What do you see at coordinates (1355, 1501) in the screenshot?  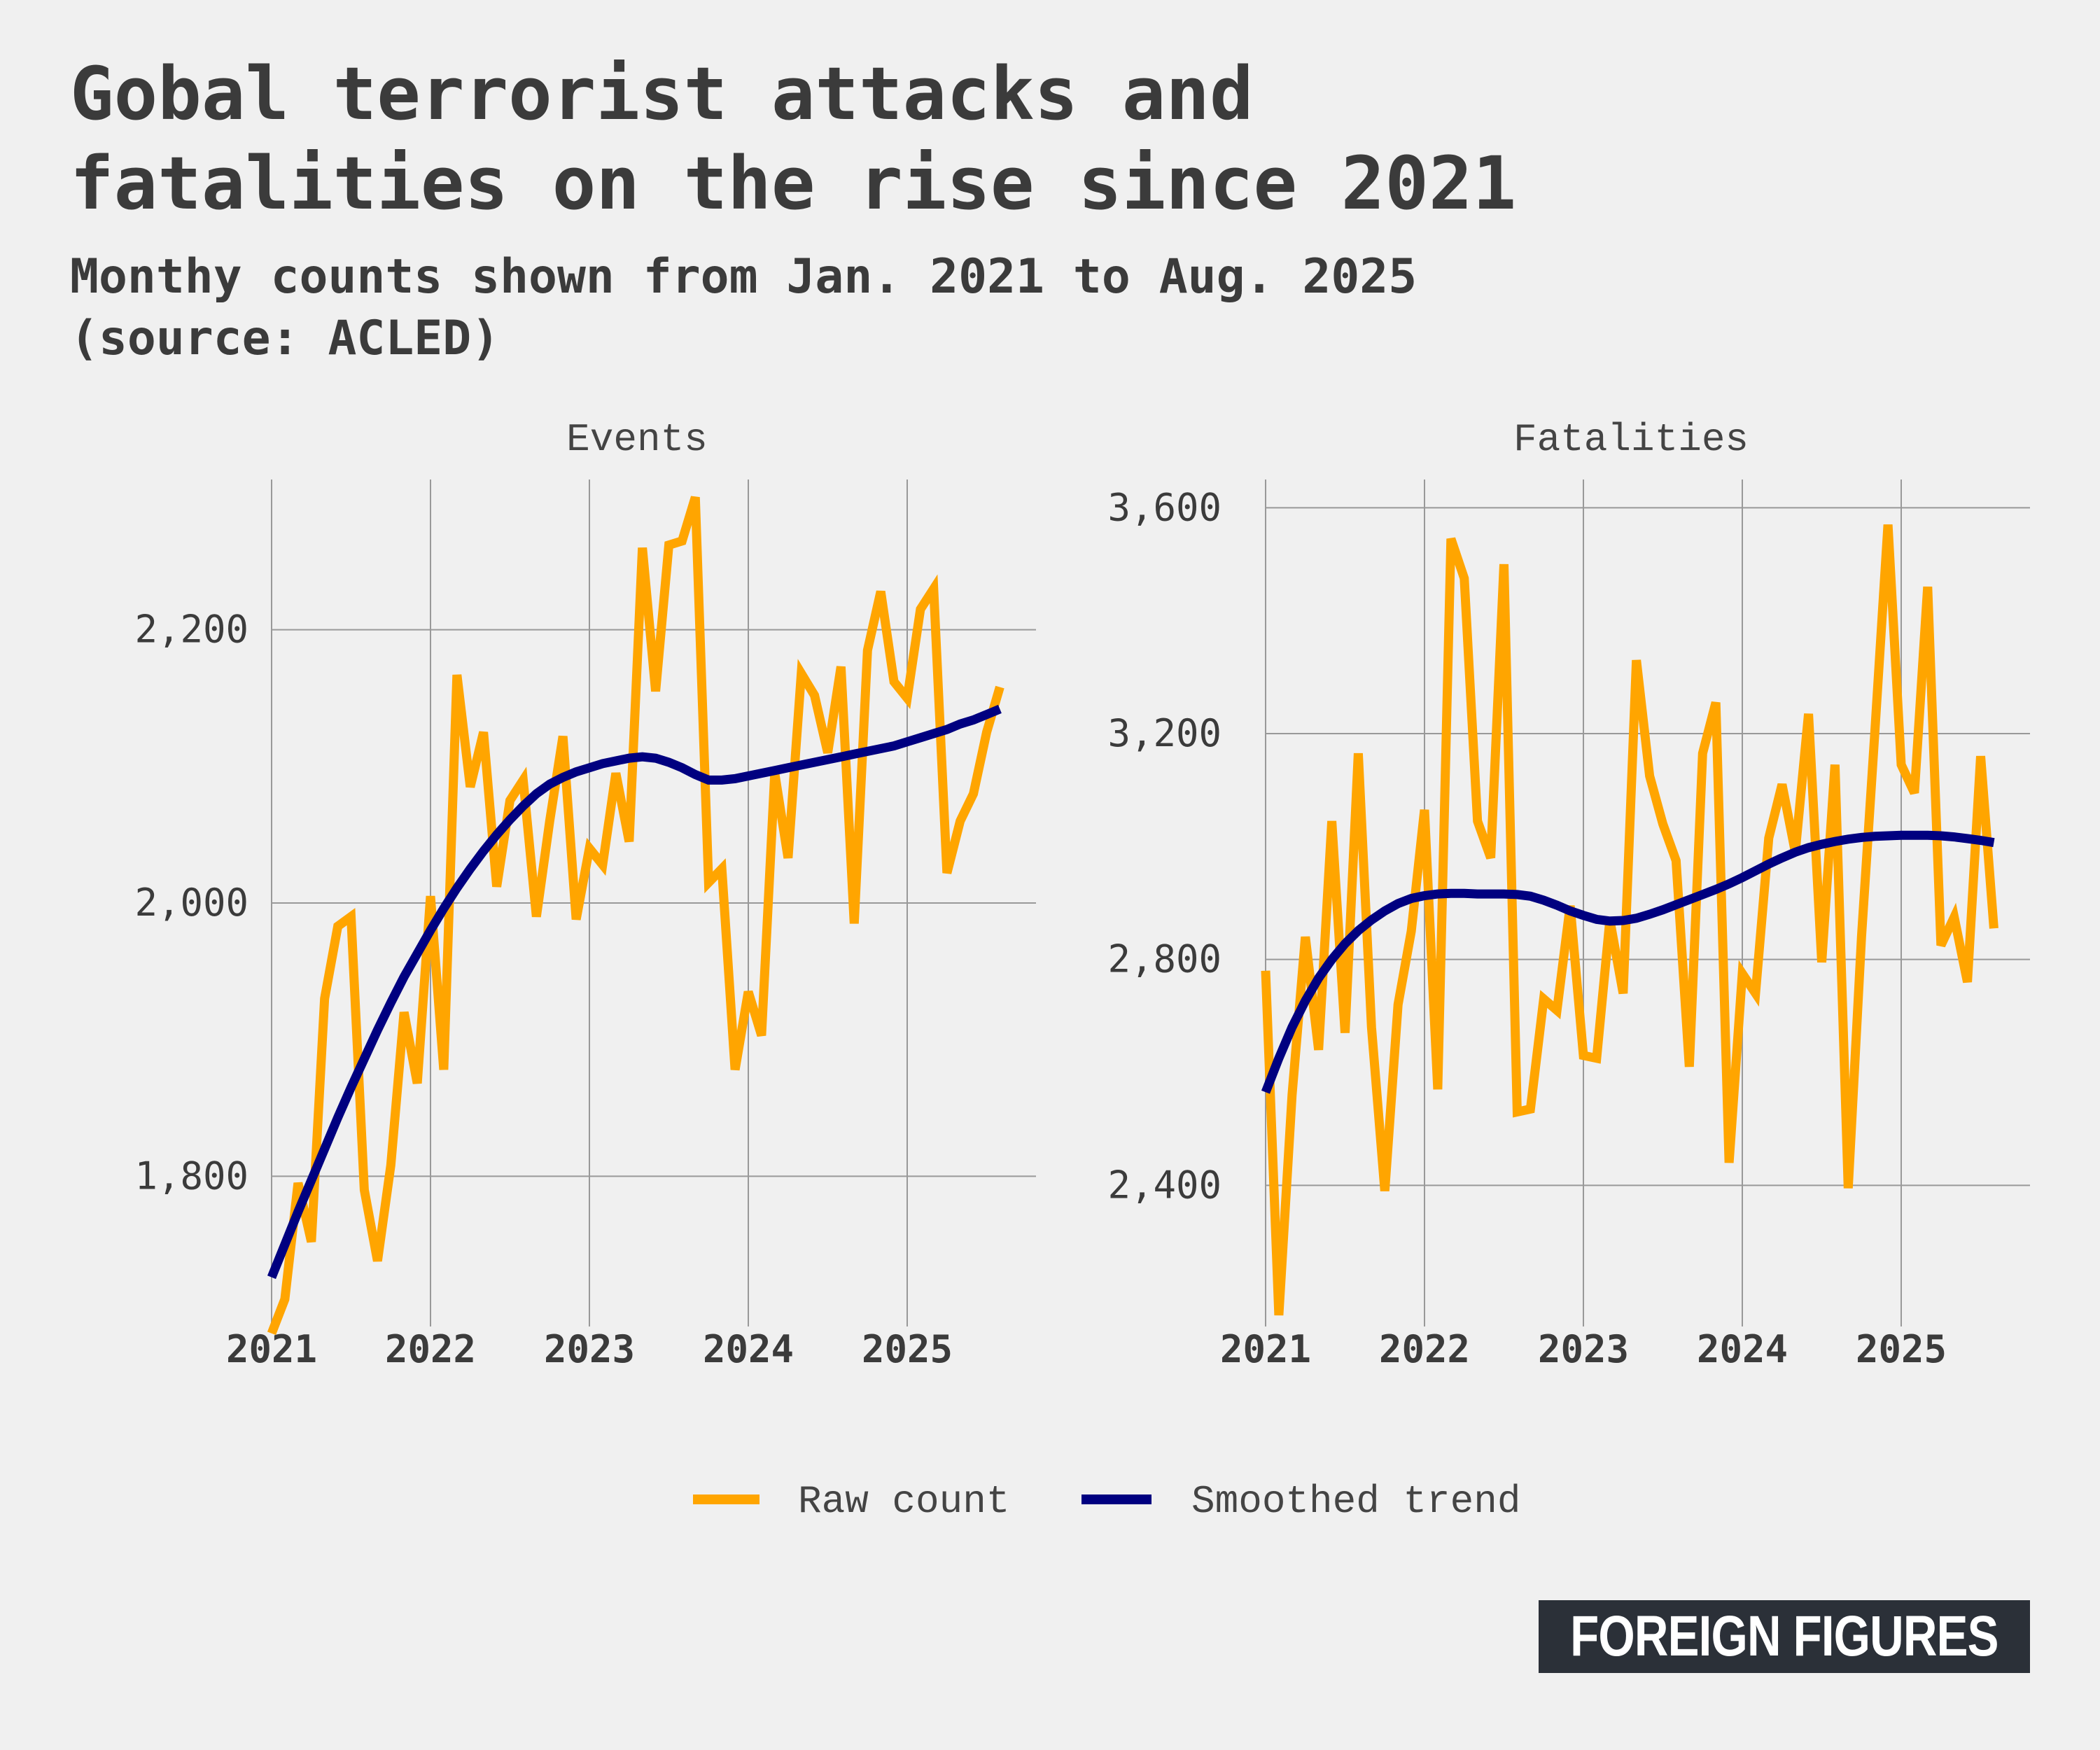 I see `legend-smoothed-trend-label: Smoothed trend` at bounding box center [1355, 1501].